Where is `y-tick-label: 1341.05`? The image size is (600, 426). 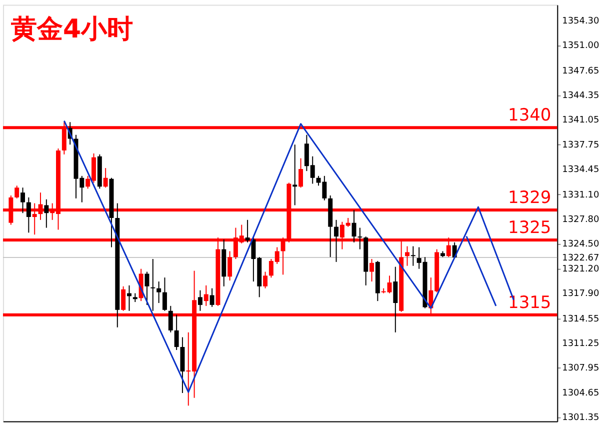 y-tick-label: 1341.05 is located at coordinates (581, 121).